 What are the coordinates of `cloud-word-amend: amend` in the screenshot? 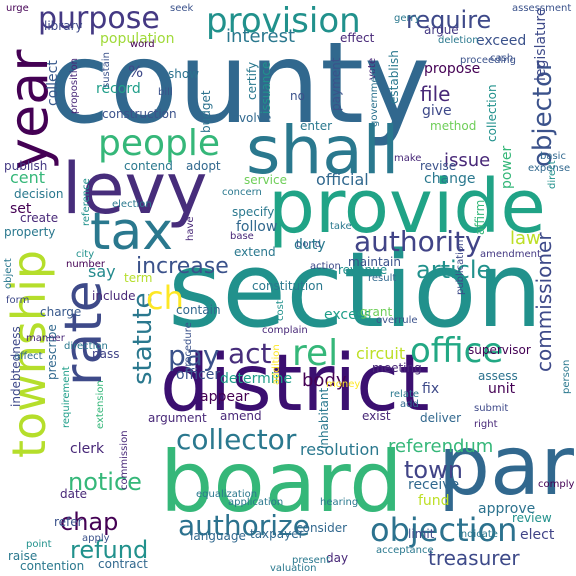 It's located at (241, 416).